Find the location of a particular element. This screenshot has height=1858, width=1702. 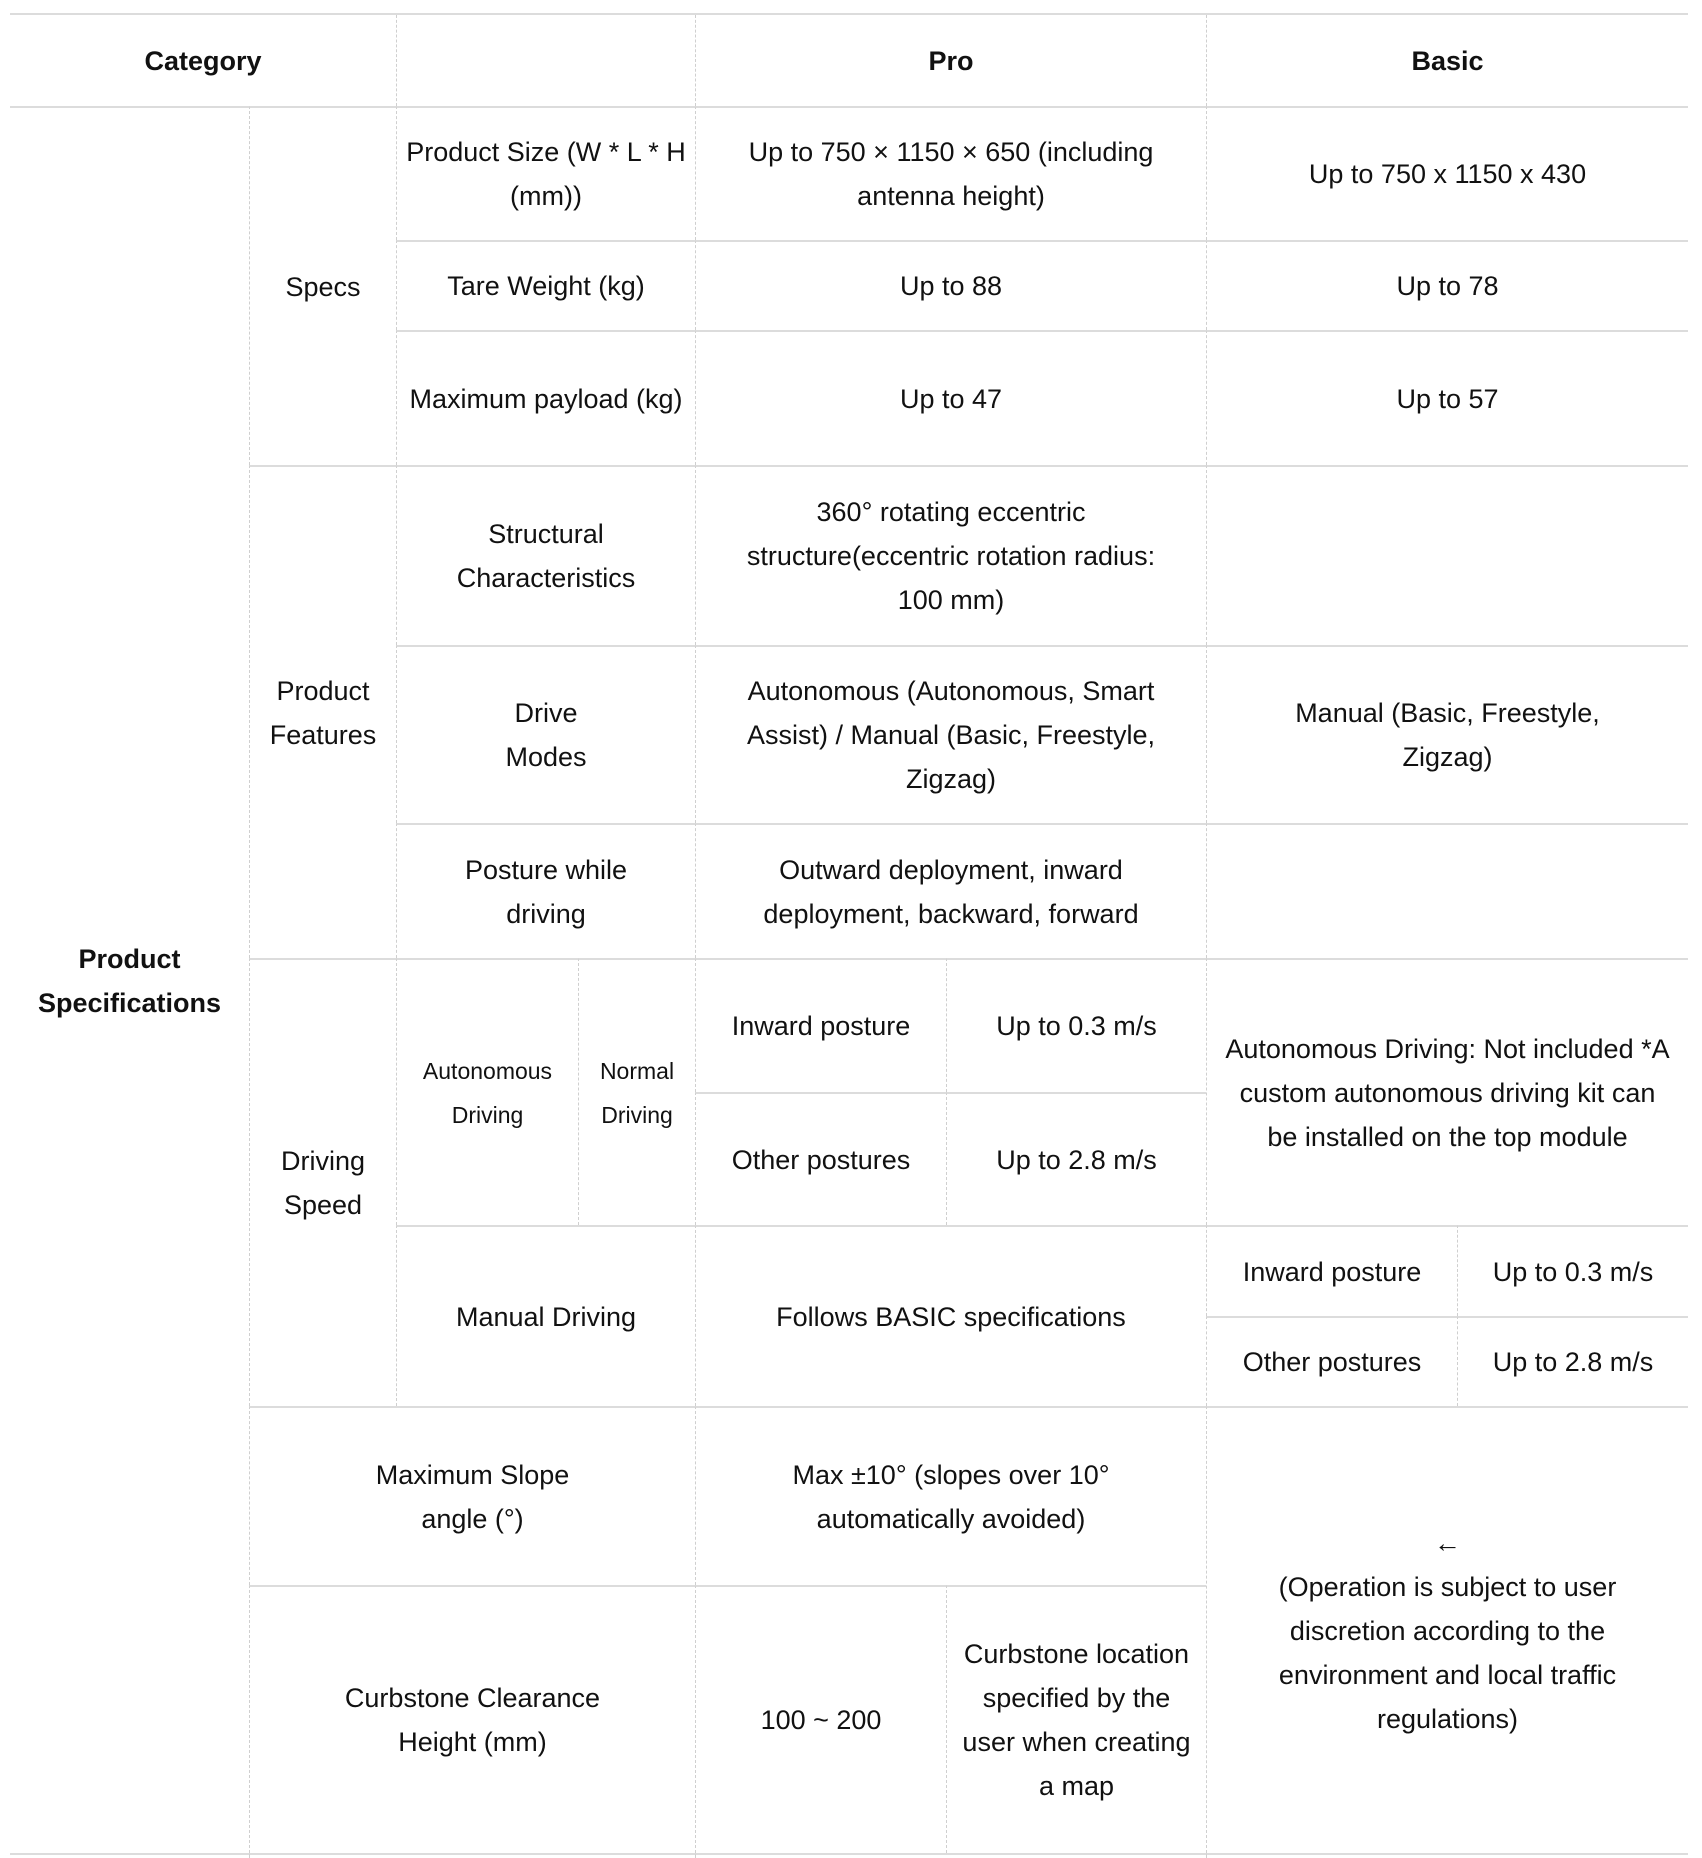

header-basic: Basic is located at coordinates (1447, 60).